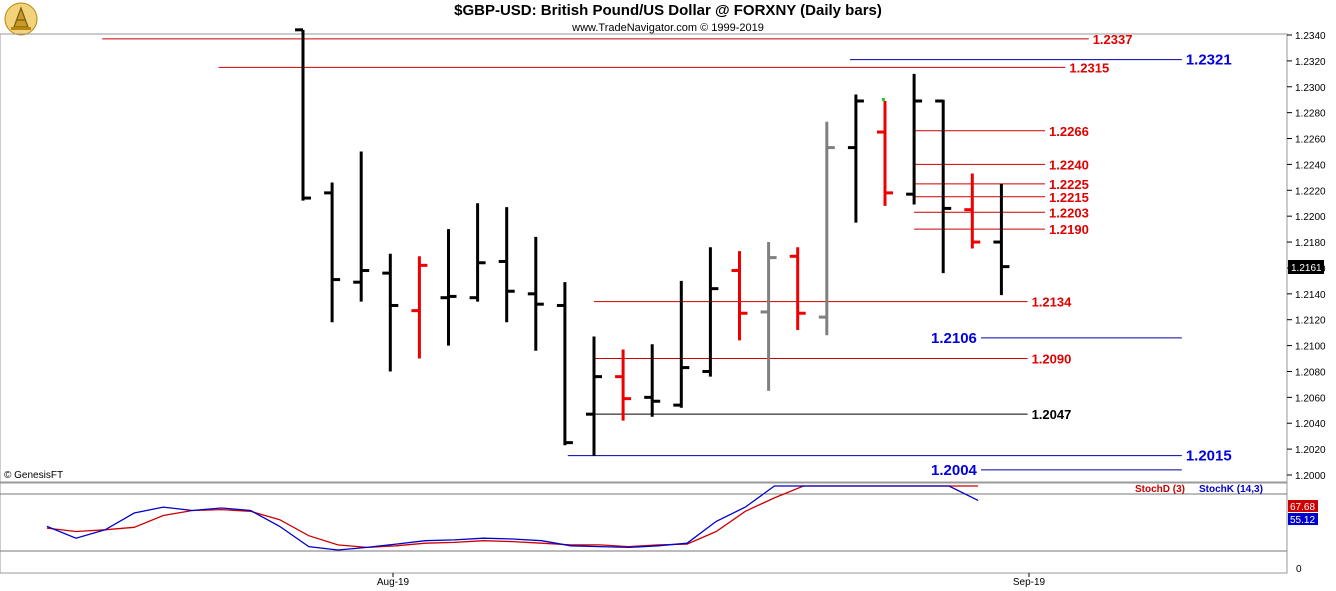 This screenshot has height=591, width=1336. Describe the element at coordinates (21, 21) in the screenshot. I see `genesis-logo-icon` at that location.